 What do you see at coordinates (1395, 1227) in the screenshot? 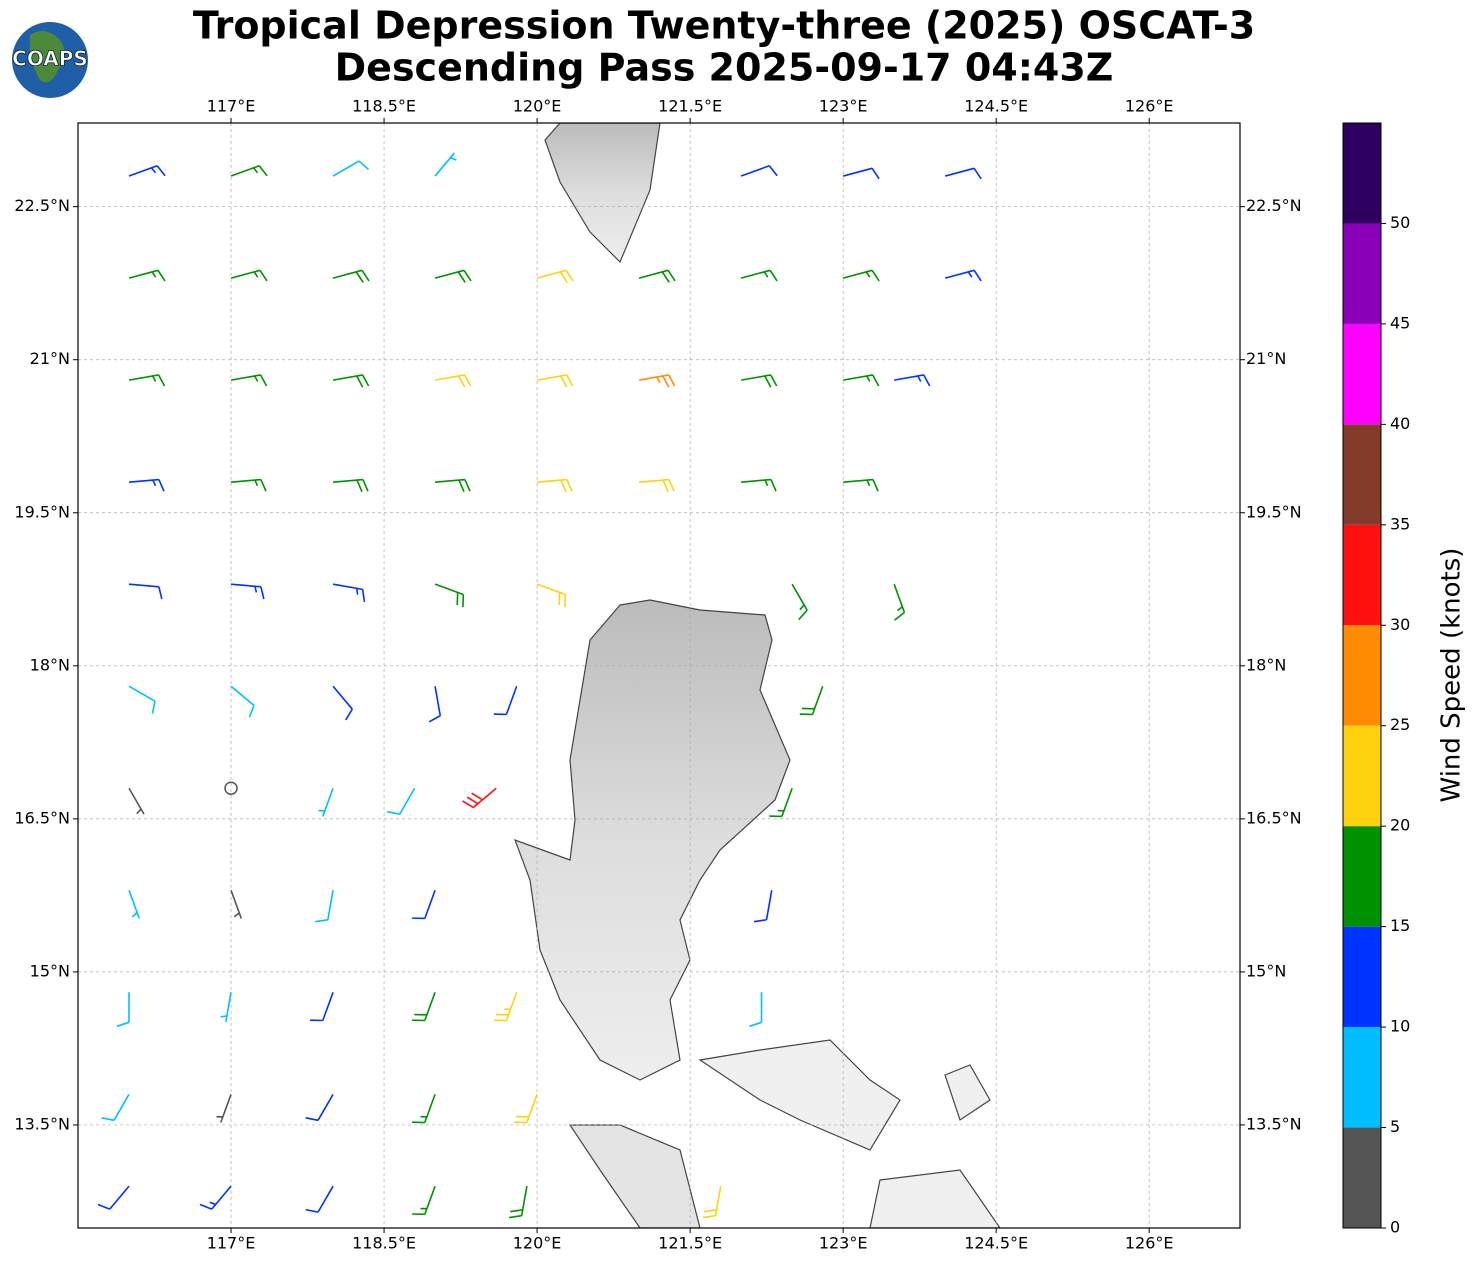
I see `colorbar-tick-label: 0` at bounding box center [1395, 1227].